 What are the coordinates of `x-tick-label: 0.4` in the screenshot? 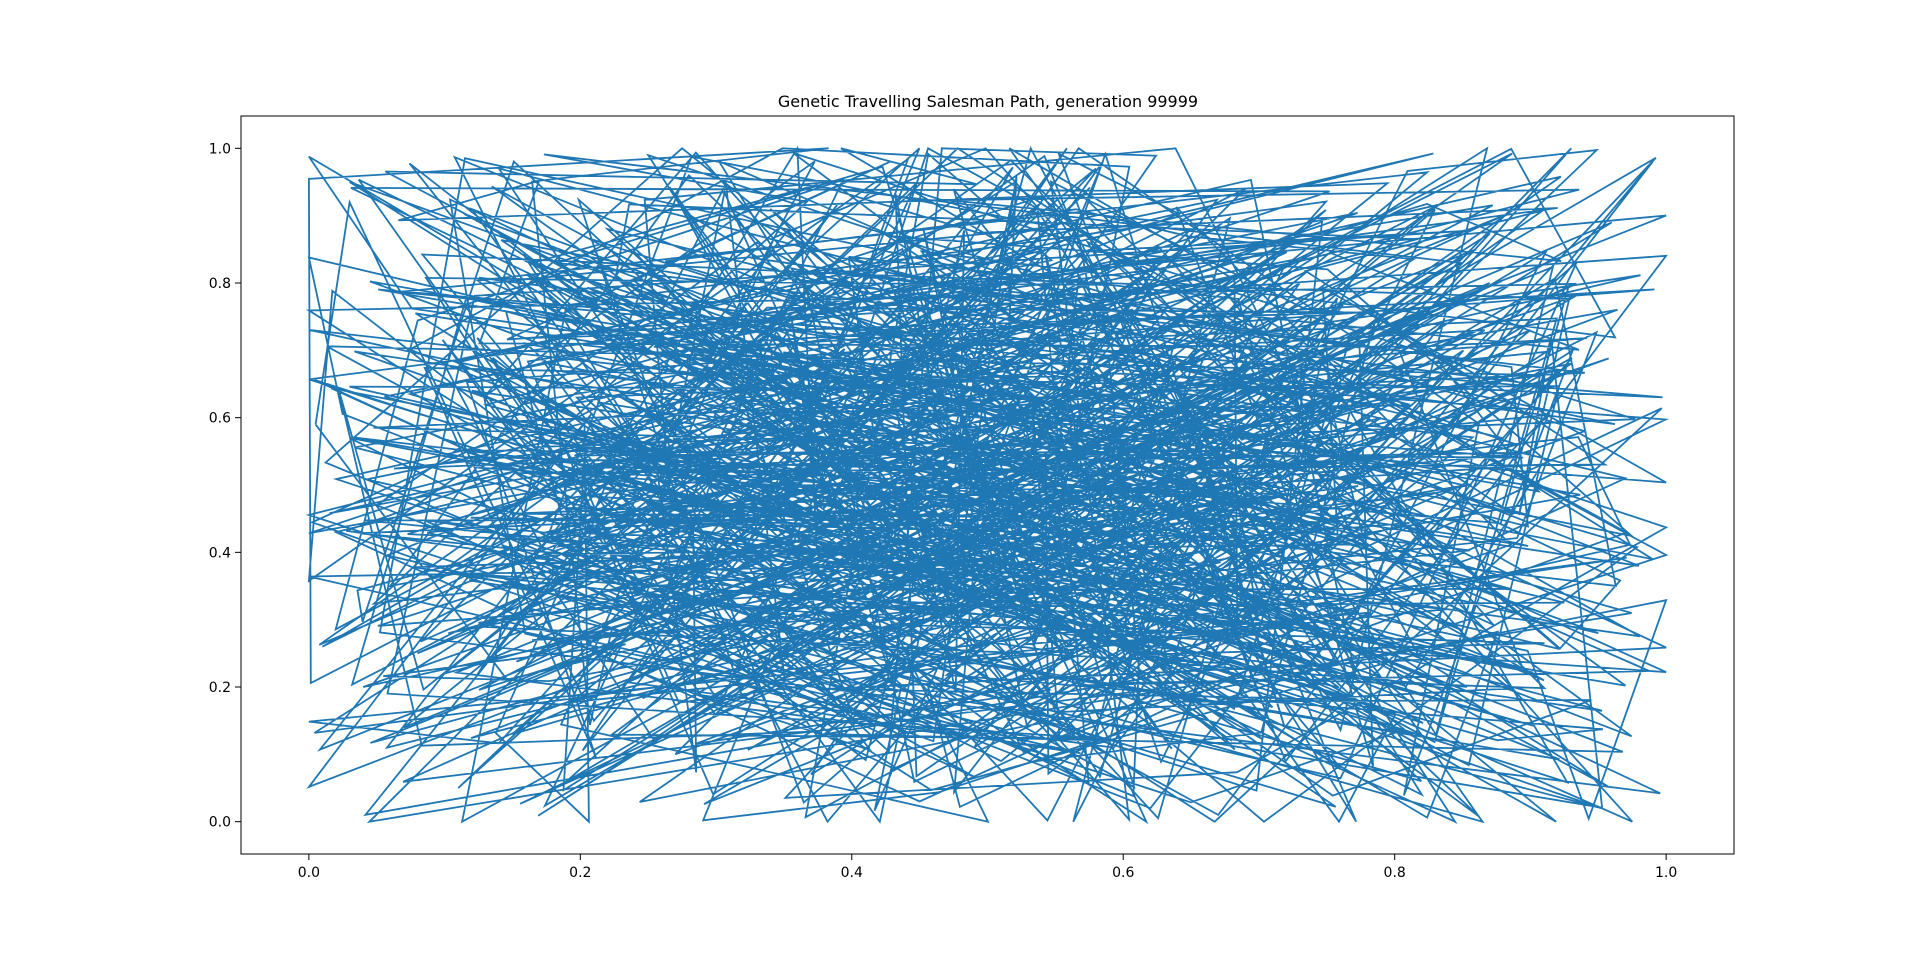 It's located at (852, 873).